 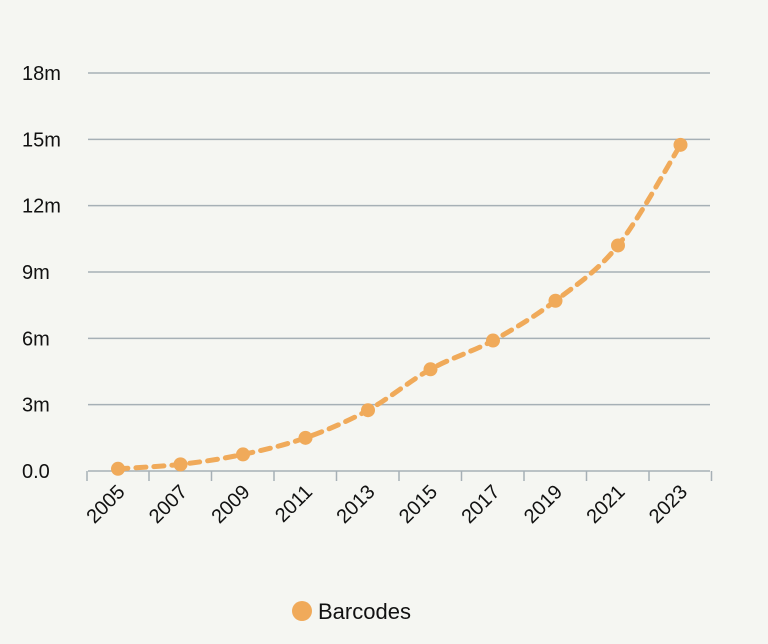 What do you see at coordinates (493, 340) in the screenshot?
I see `data-point-2017` at bounding box center [493, 340].